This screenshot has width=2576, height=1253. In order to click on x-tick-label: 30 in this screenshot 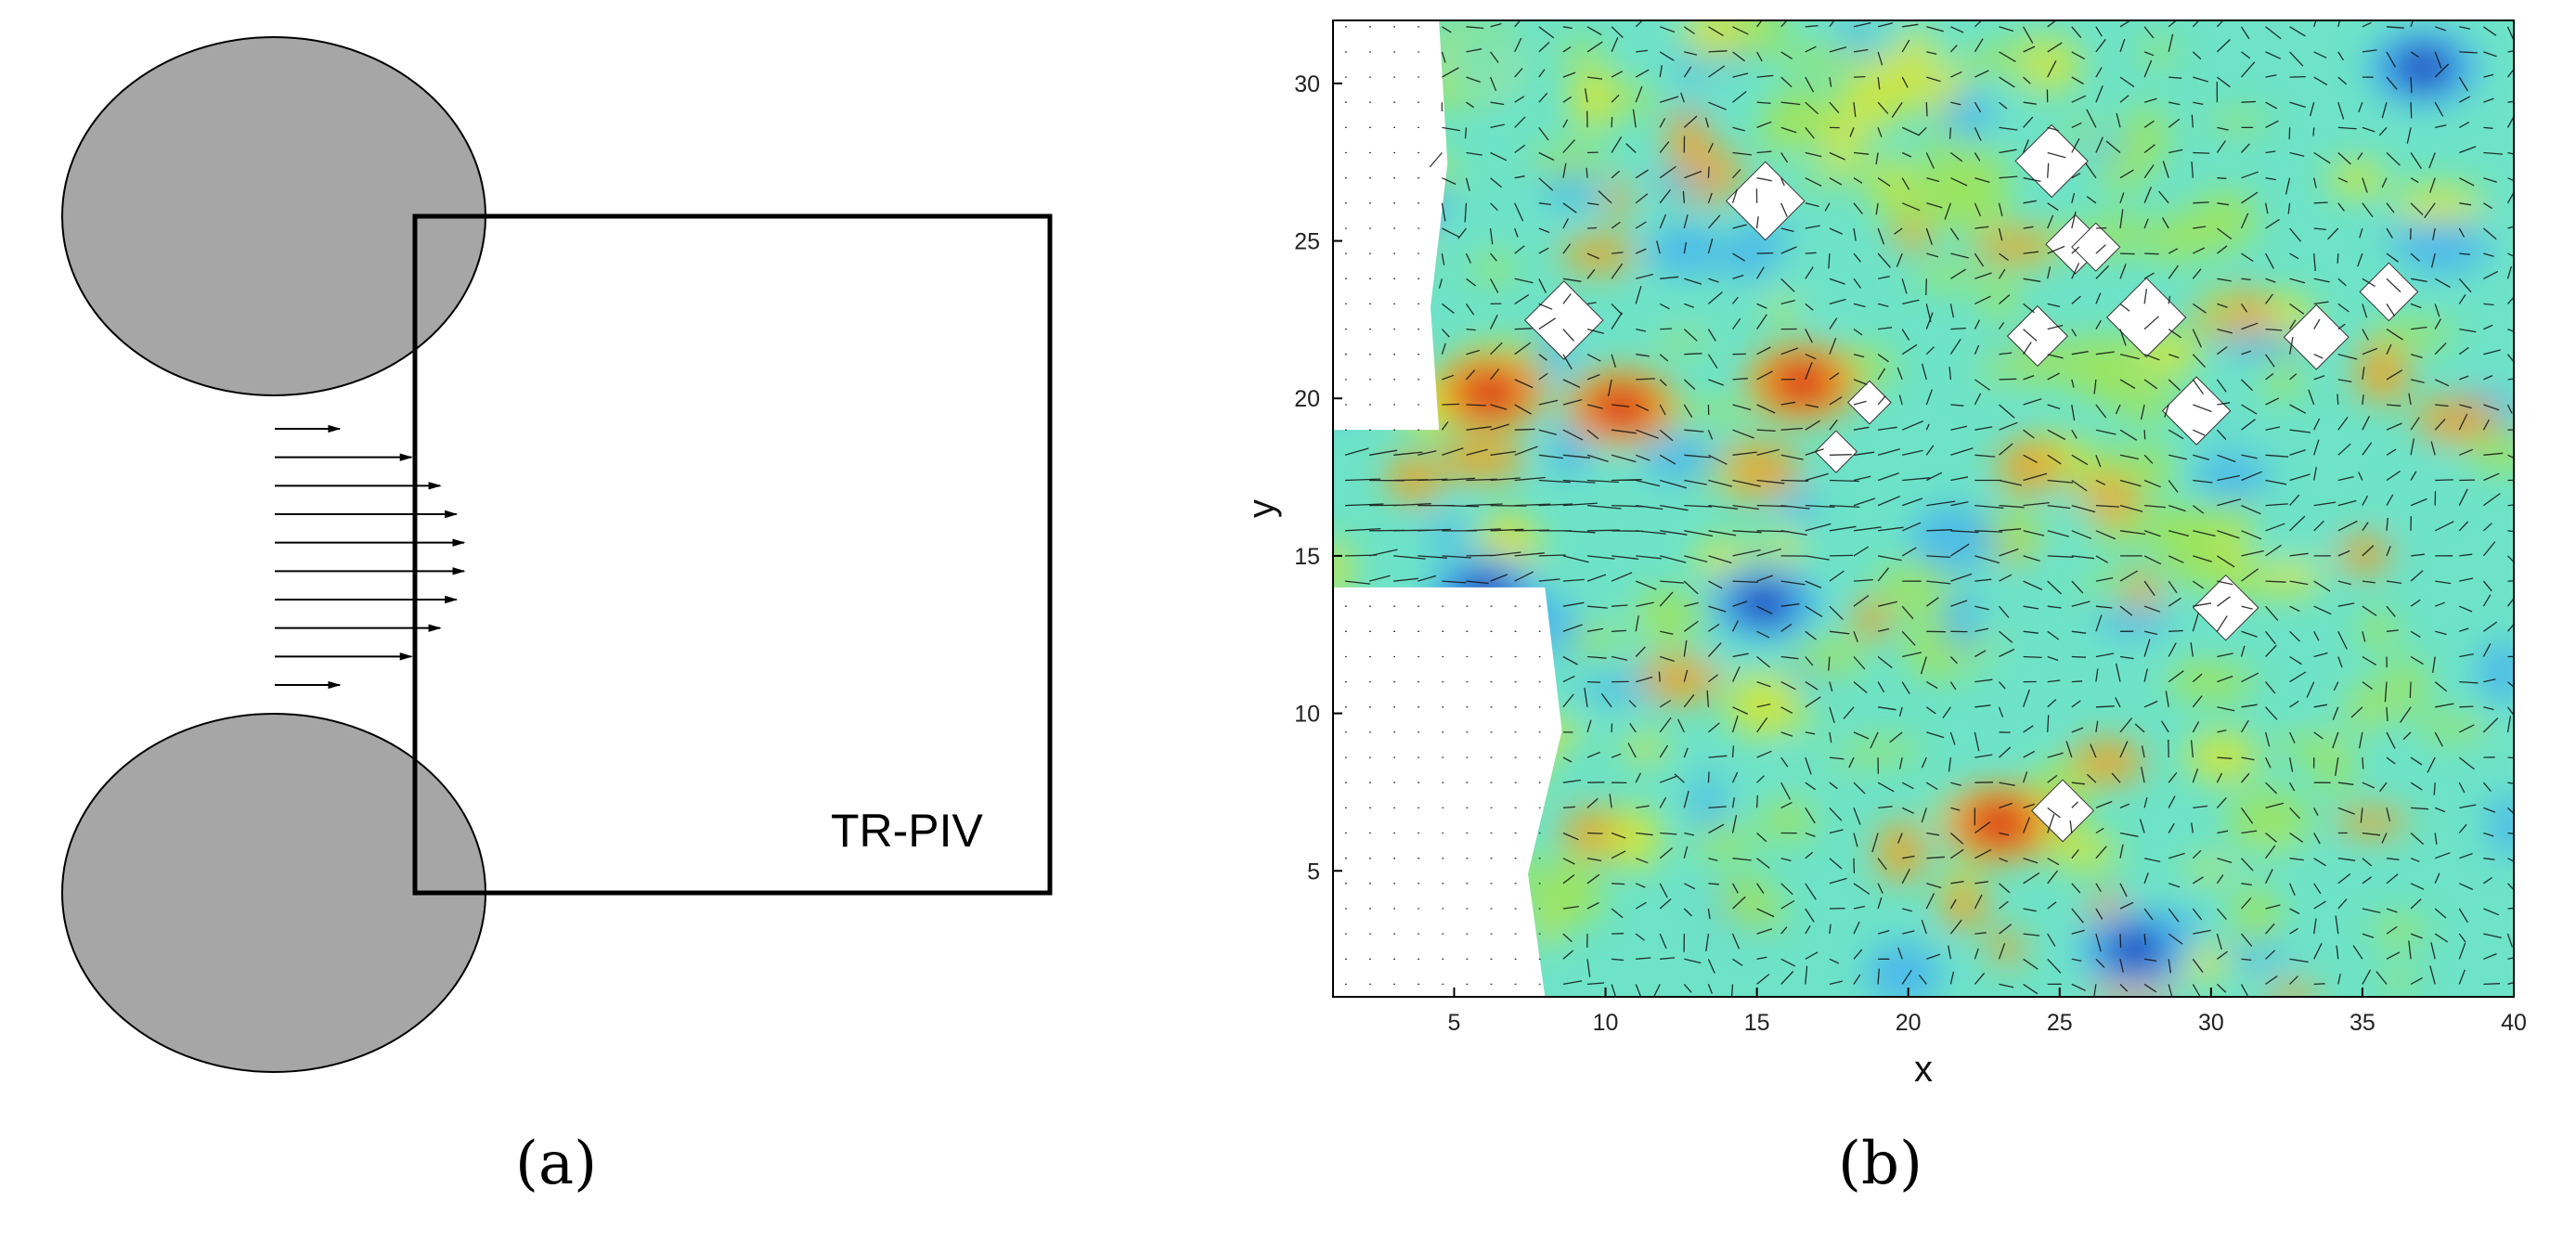, I will do `click(2211, 1023)`.